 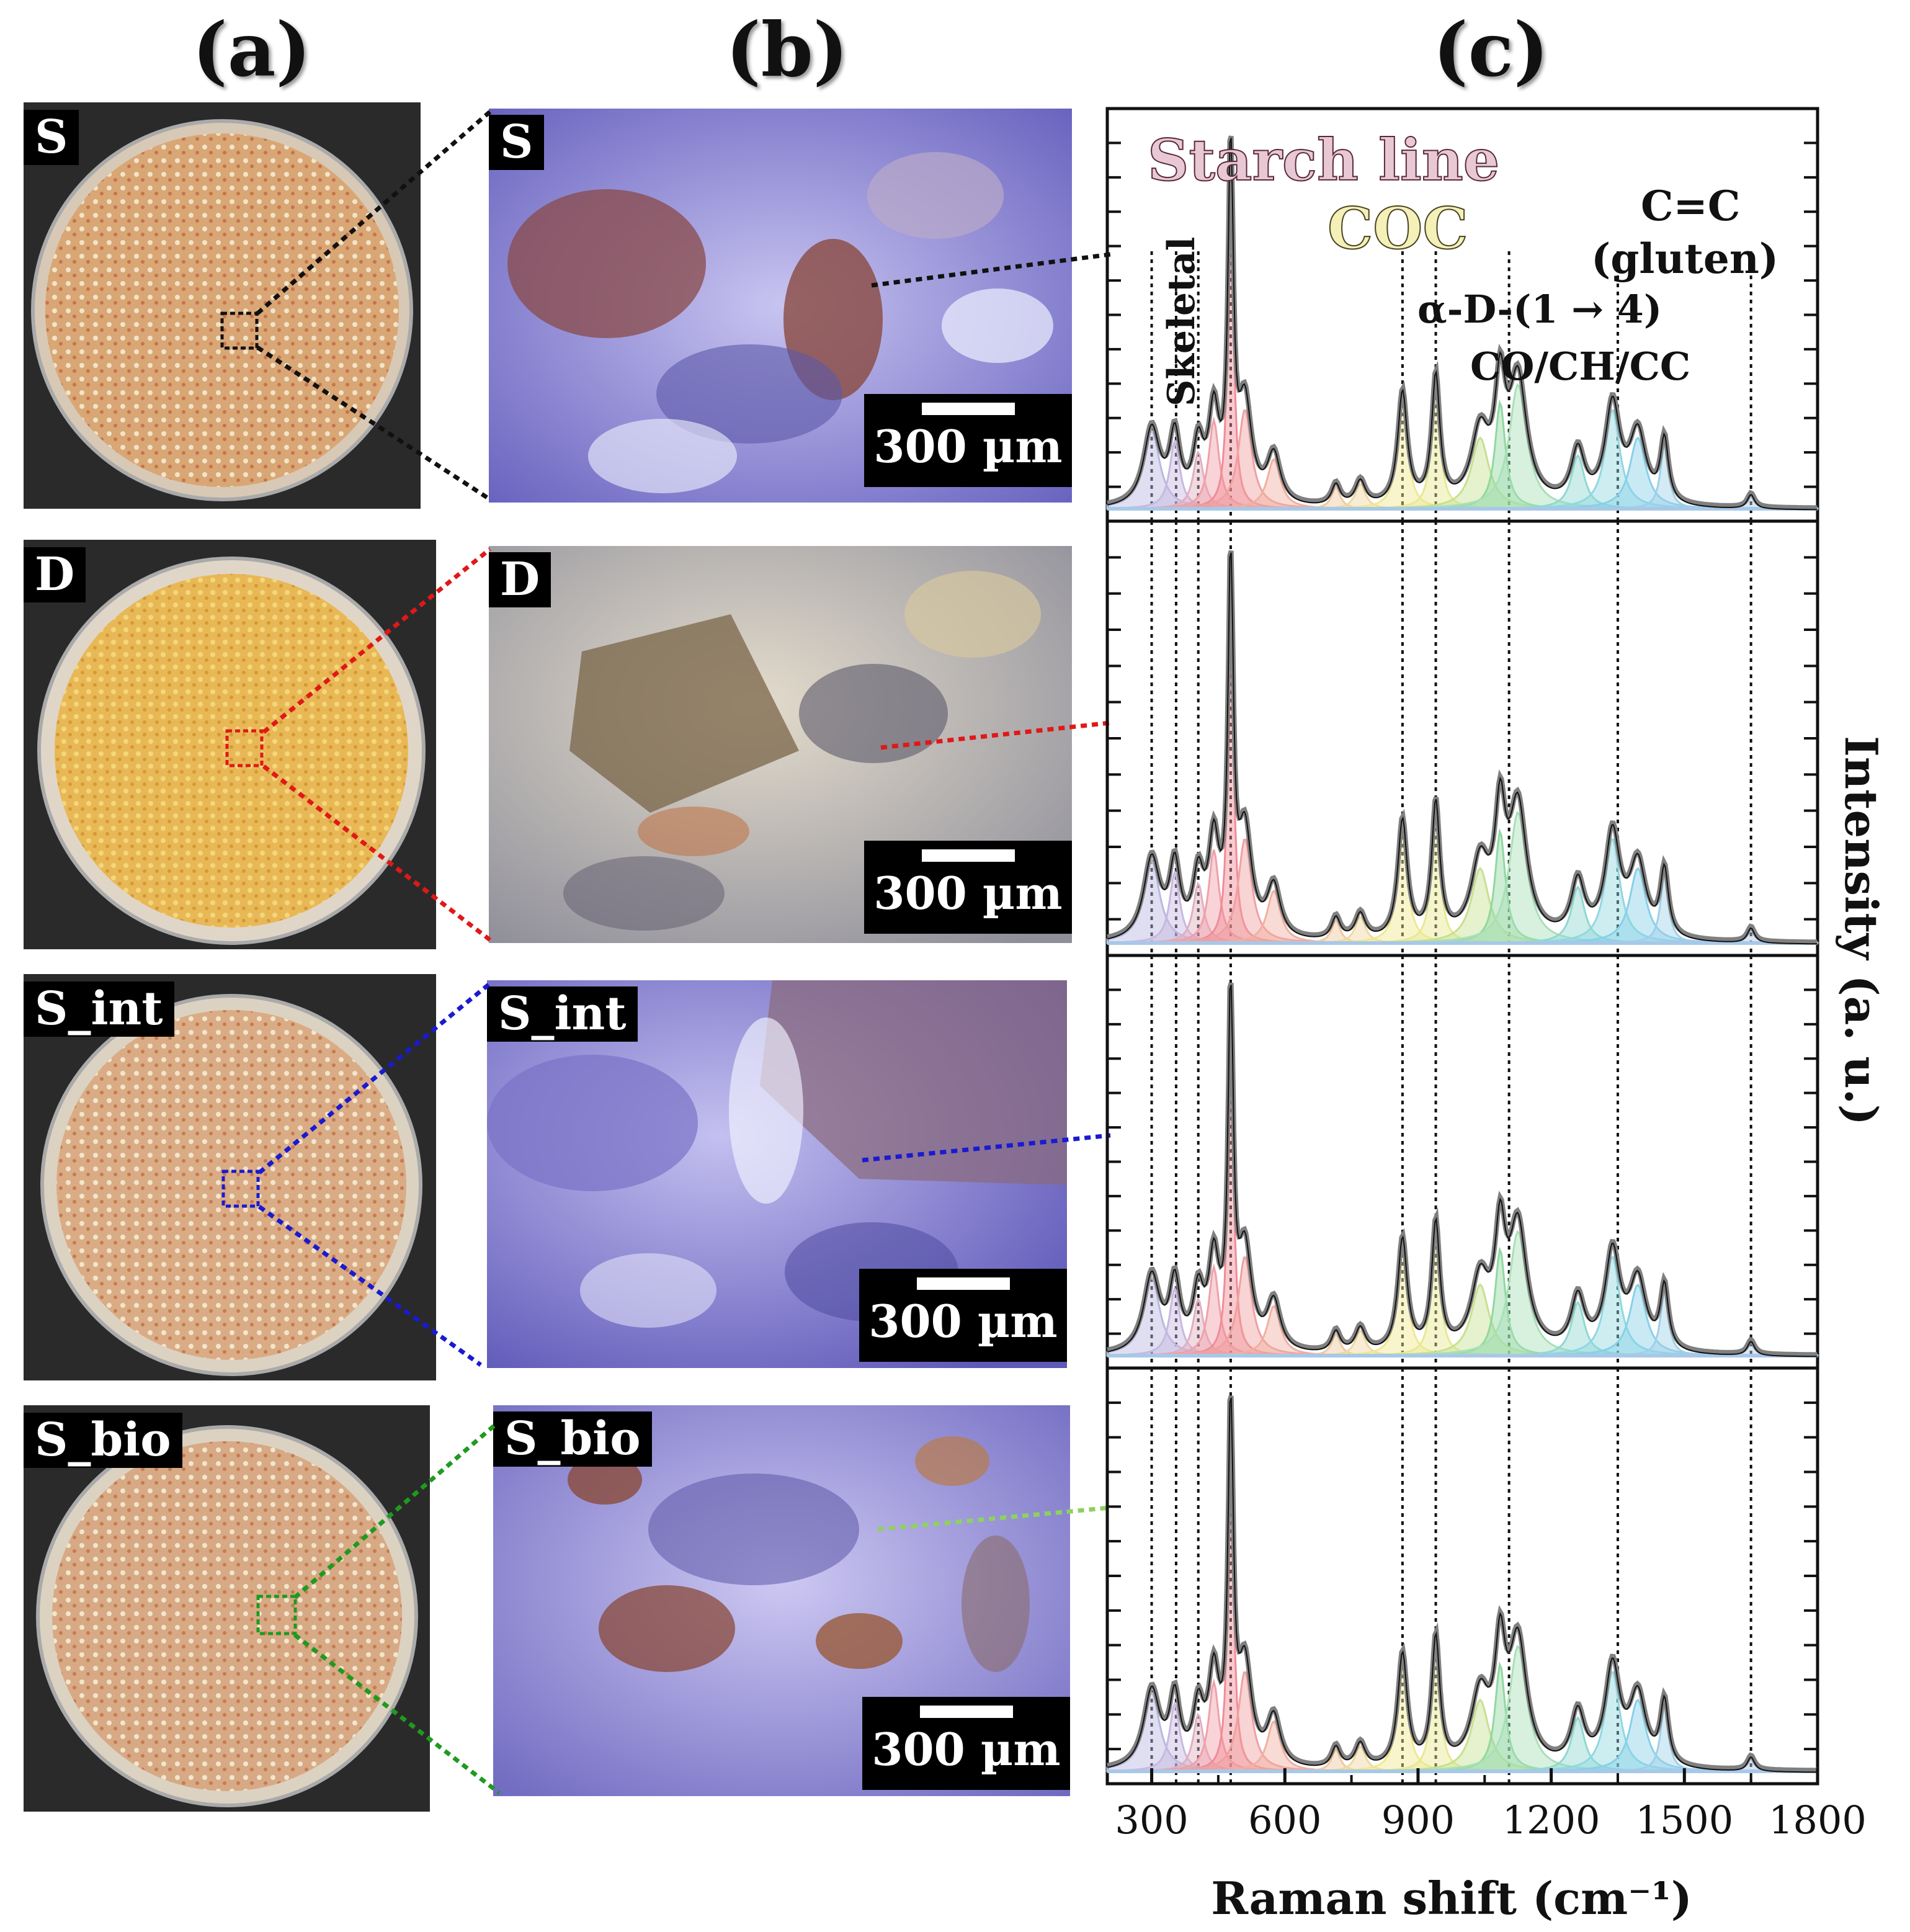 I want to click on annotation-alpha-d-14: α-D-(1 → 4), so click(x=1539, y=309).